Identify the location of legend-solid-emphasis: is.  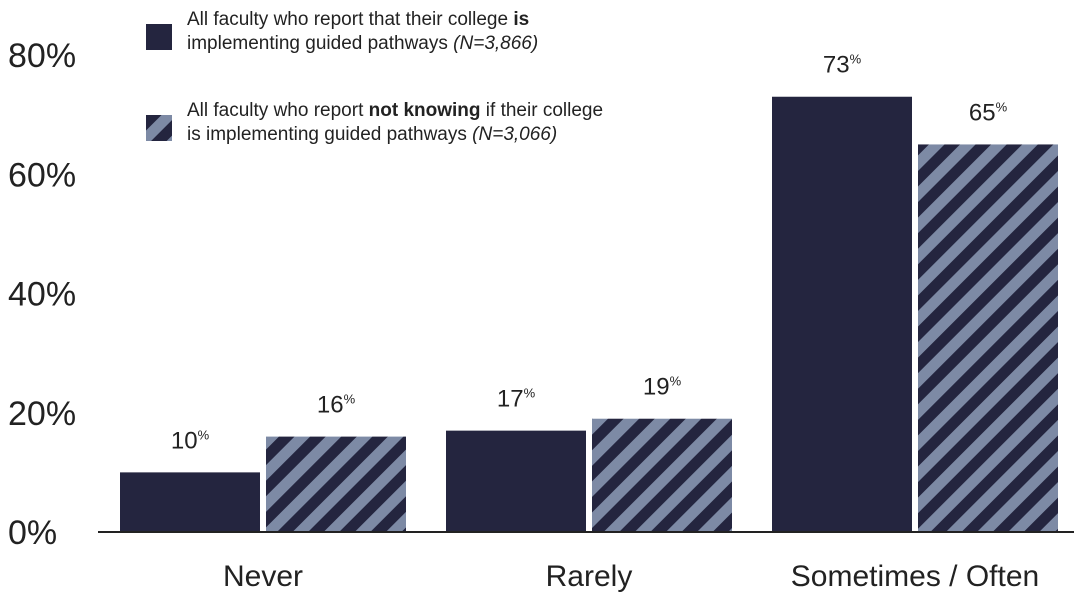
(521, 19).